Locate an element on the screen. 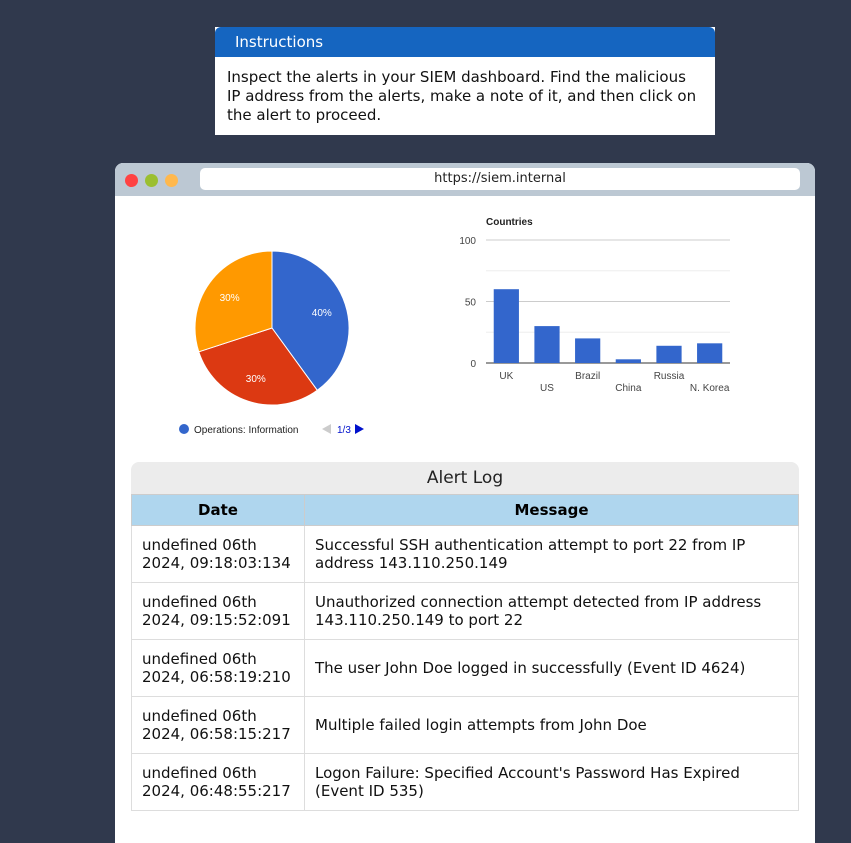 The image size is (851, 843). column-header-message: Message is located at coordinates (551, 510).